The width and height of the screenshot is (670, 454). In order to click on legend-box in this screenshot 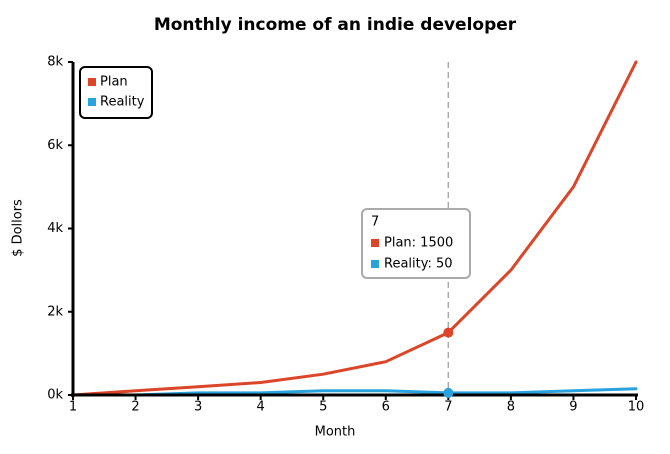, I will do `click(116, 92)`.